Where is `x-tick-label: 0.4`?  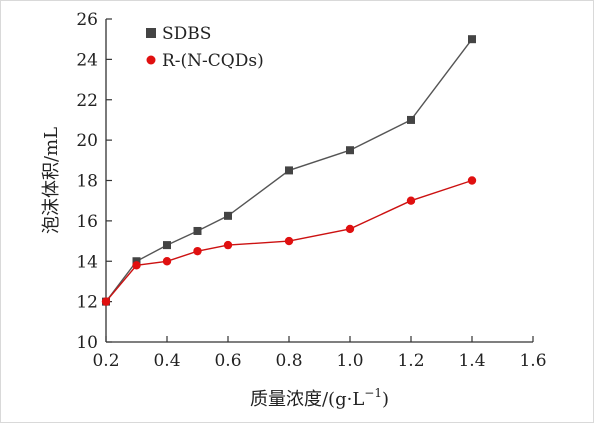 x-tick-label: 0.4 is located at coordinates (166, 361).